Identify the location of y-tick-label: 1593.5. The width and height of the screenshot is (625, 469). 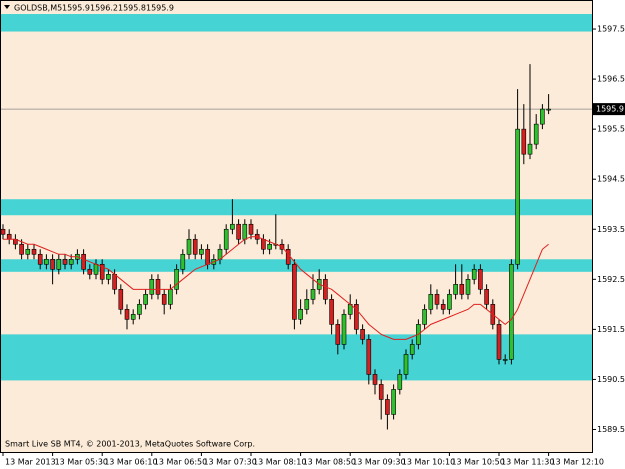
(611, 229).